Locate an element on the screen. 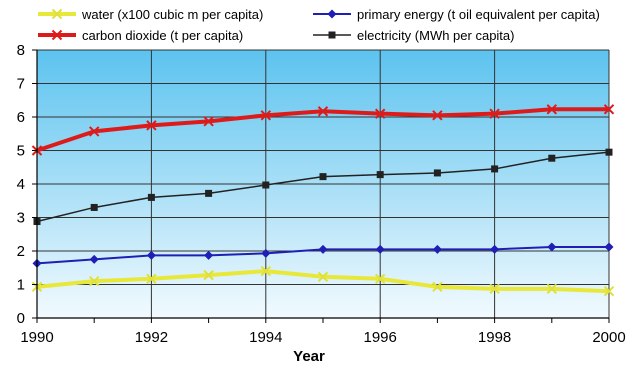  data-point-1-1997 is located at coordinates (437, 287).